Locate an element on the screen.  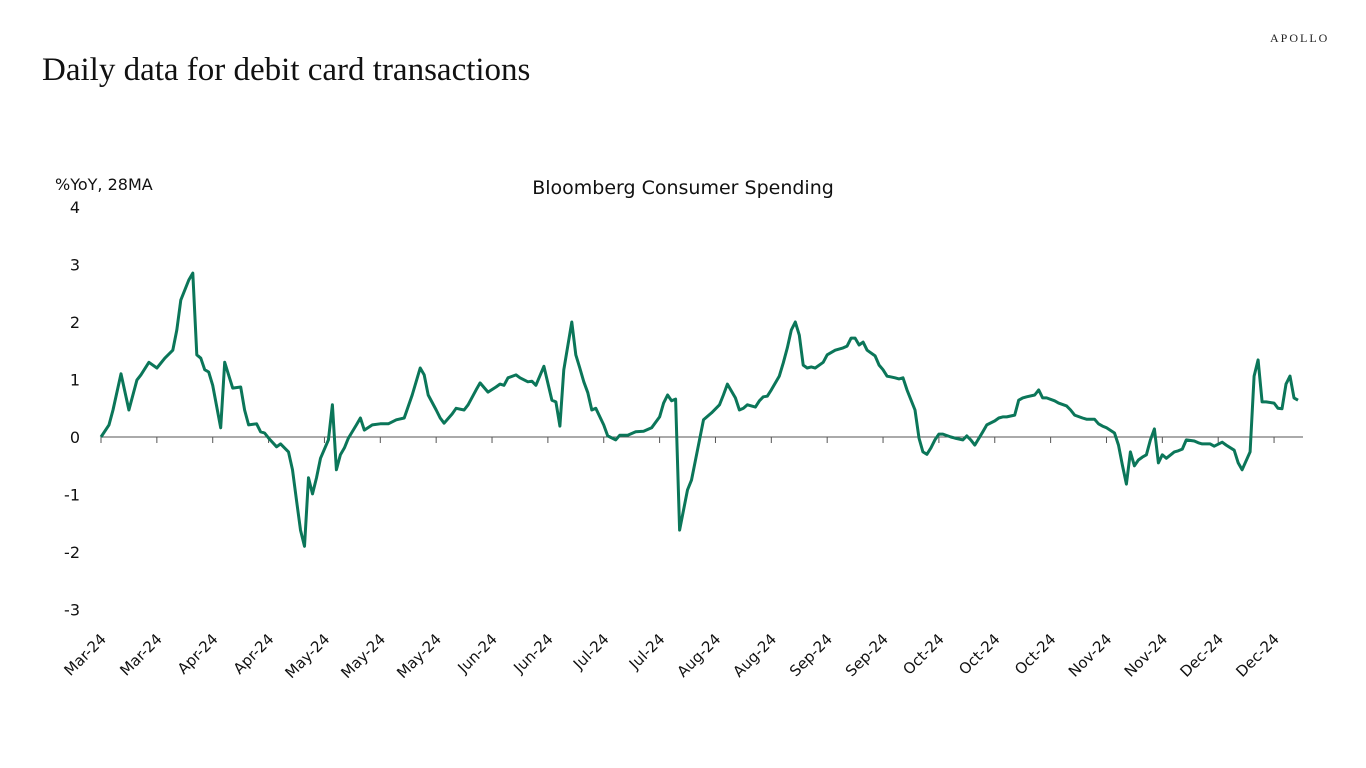
y-tick-label: 3 is located at coordinates (75, 265).